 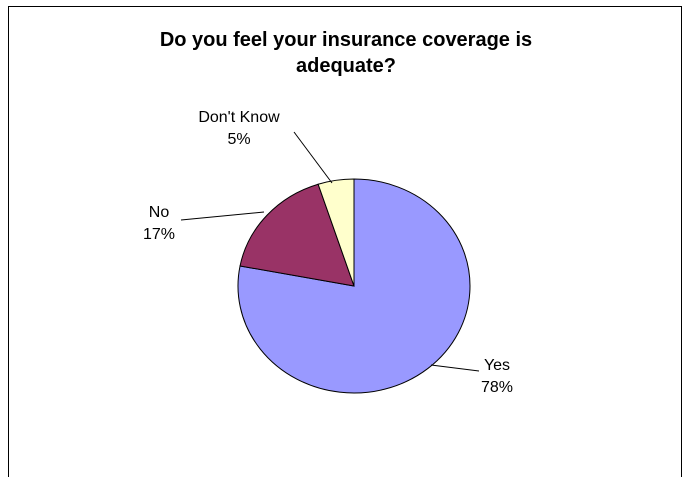 What do you see at coordinates (159, 234) in the screenshot?
I see `slice-value-label-no: 17%` at bounding box center [159, 234].